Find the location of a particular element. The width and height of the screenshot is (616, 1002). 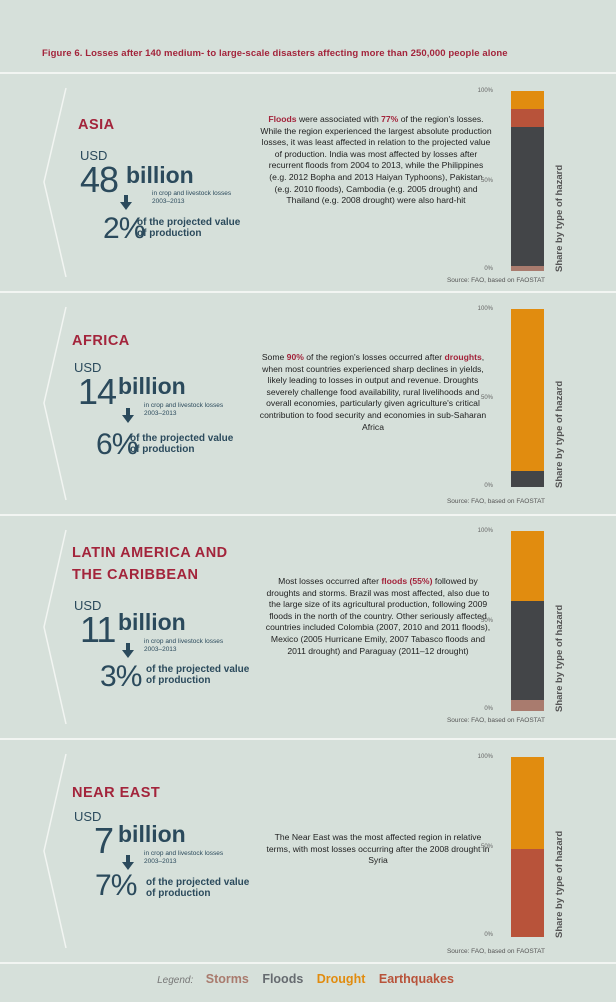

highlight-text: floods (55%) is located at coordinates (407, 581).